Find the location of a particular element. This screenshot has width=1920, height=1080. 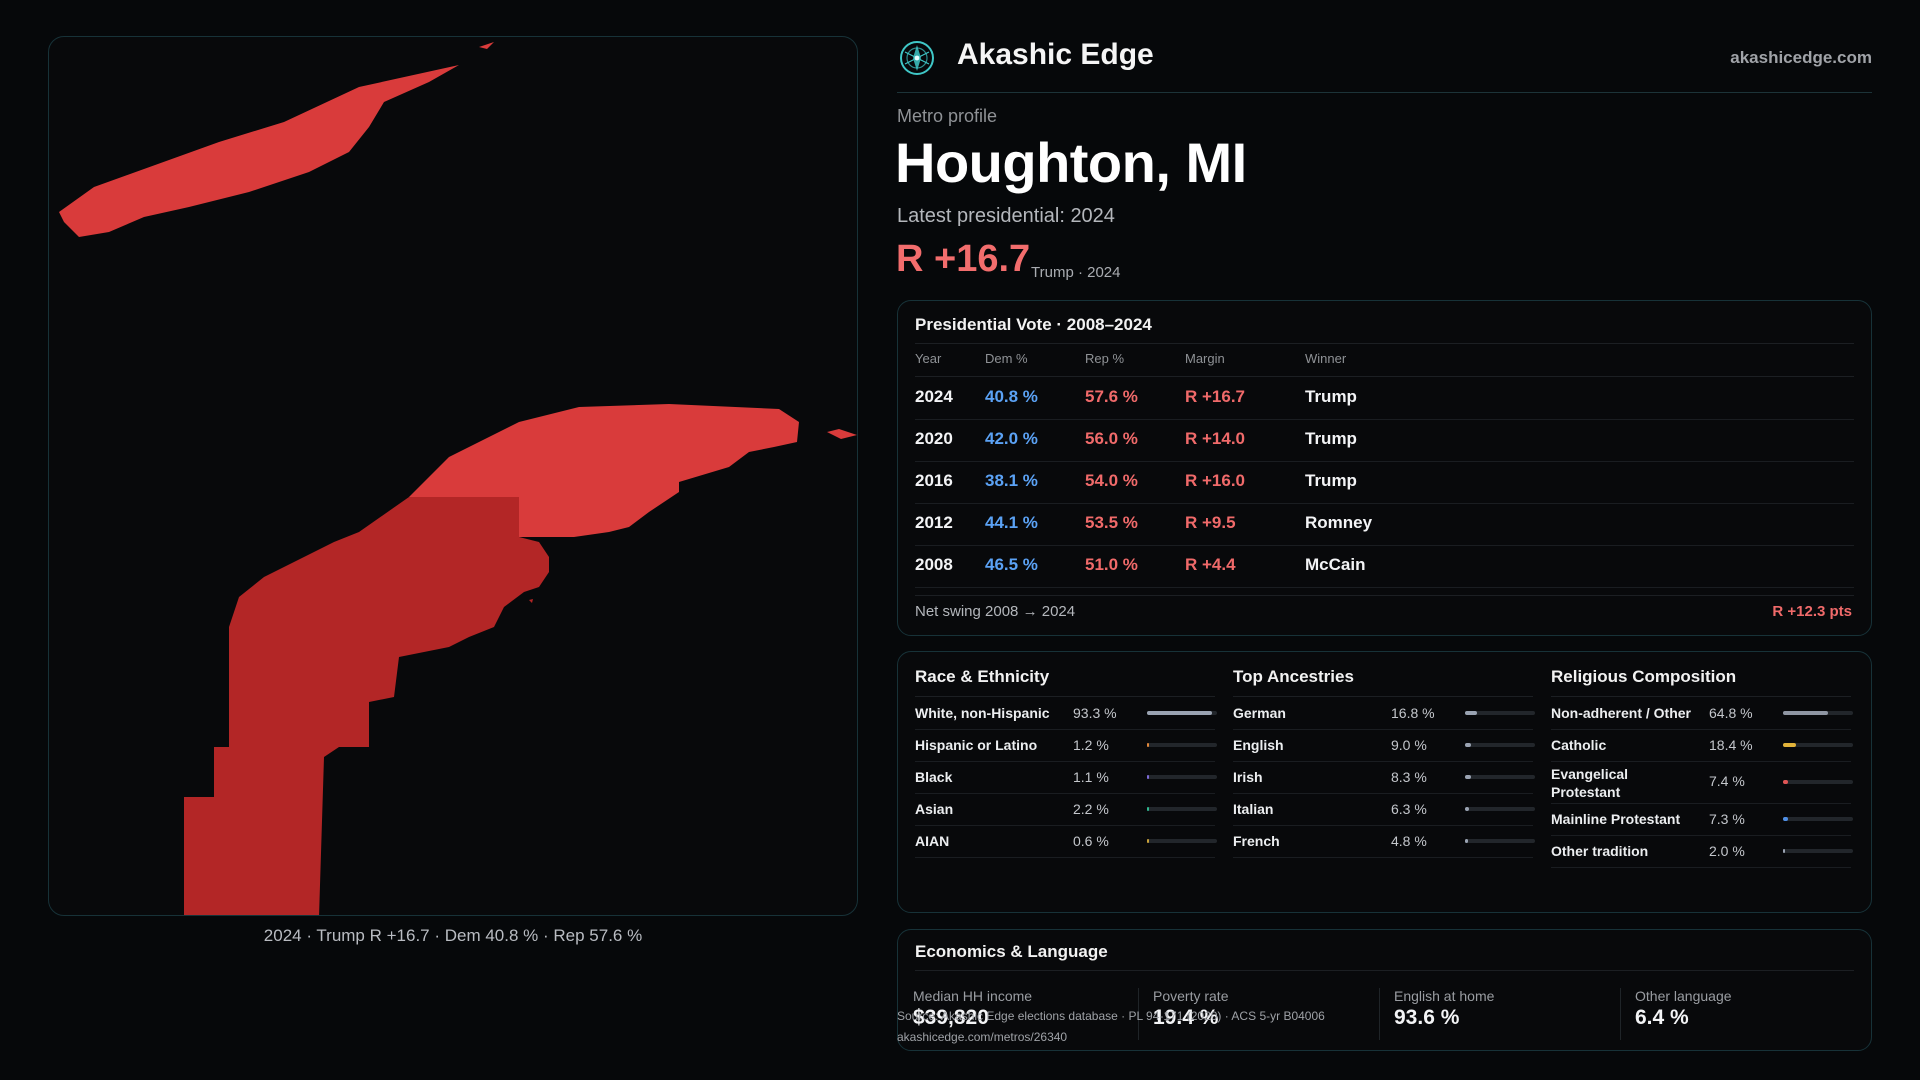

header: Akashic Edge akashicedge.com is located at coordinates (1384, 64).